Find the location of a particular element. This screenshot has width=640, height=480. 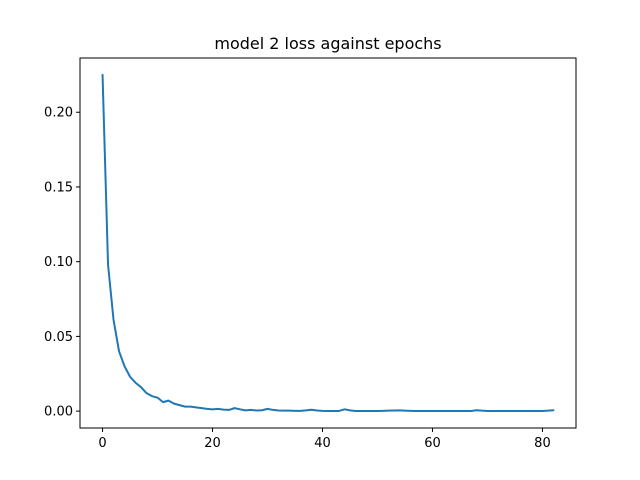

y-tick-label: 0.20 is located at coordinates (58, 113).